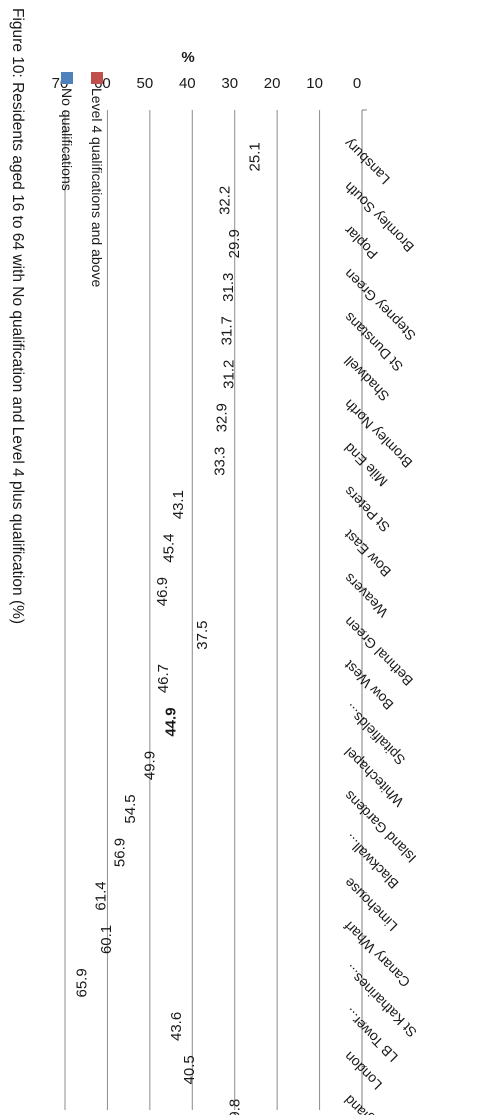  What do you see at coordinates (67, 139) in the screenshot?
I see `legend-label-no-qualifications: No qualifications` at bounding box center [67, 139].